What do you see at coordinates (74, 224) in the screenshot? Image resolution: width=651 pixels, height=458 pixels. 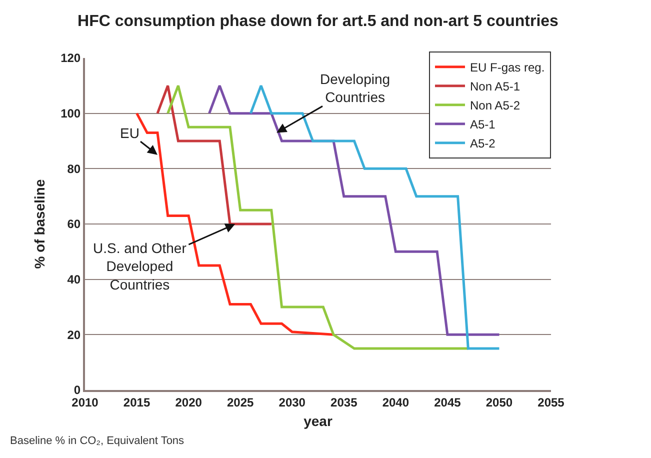 I see `y-tick-label: 60` at bounding box center [74, 224].